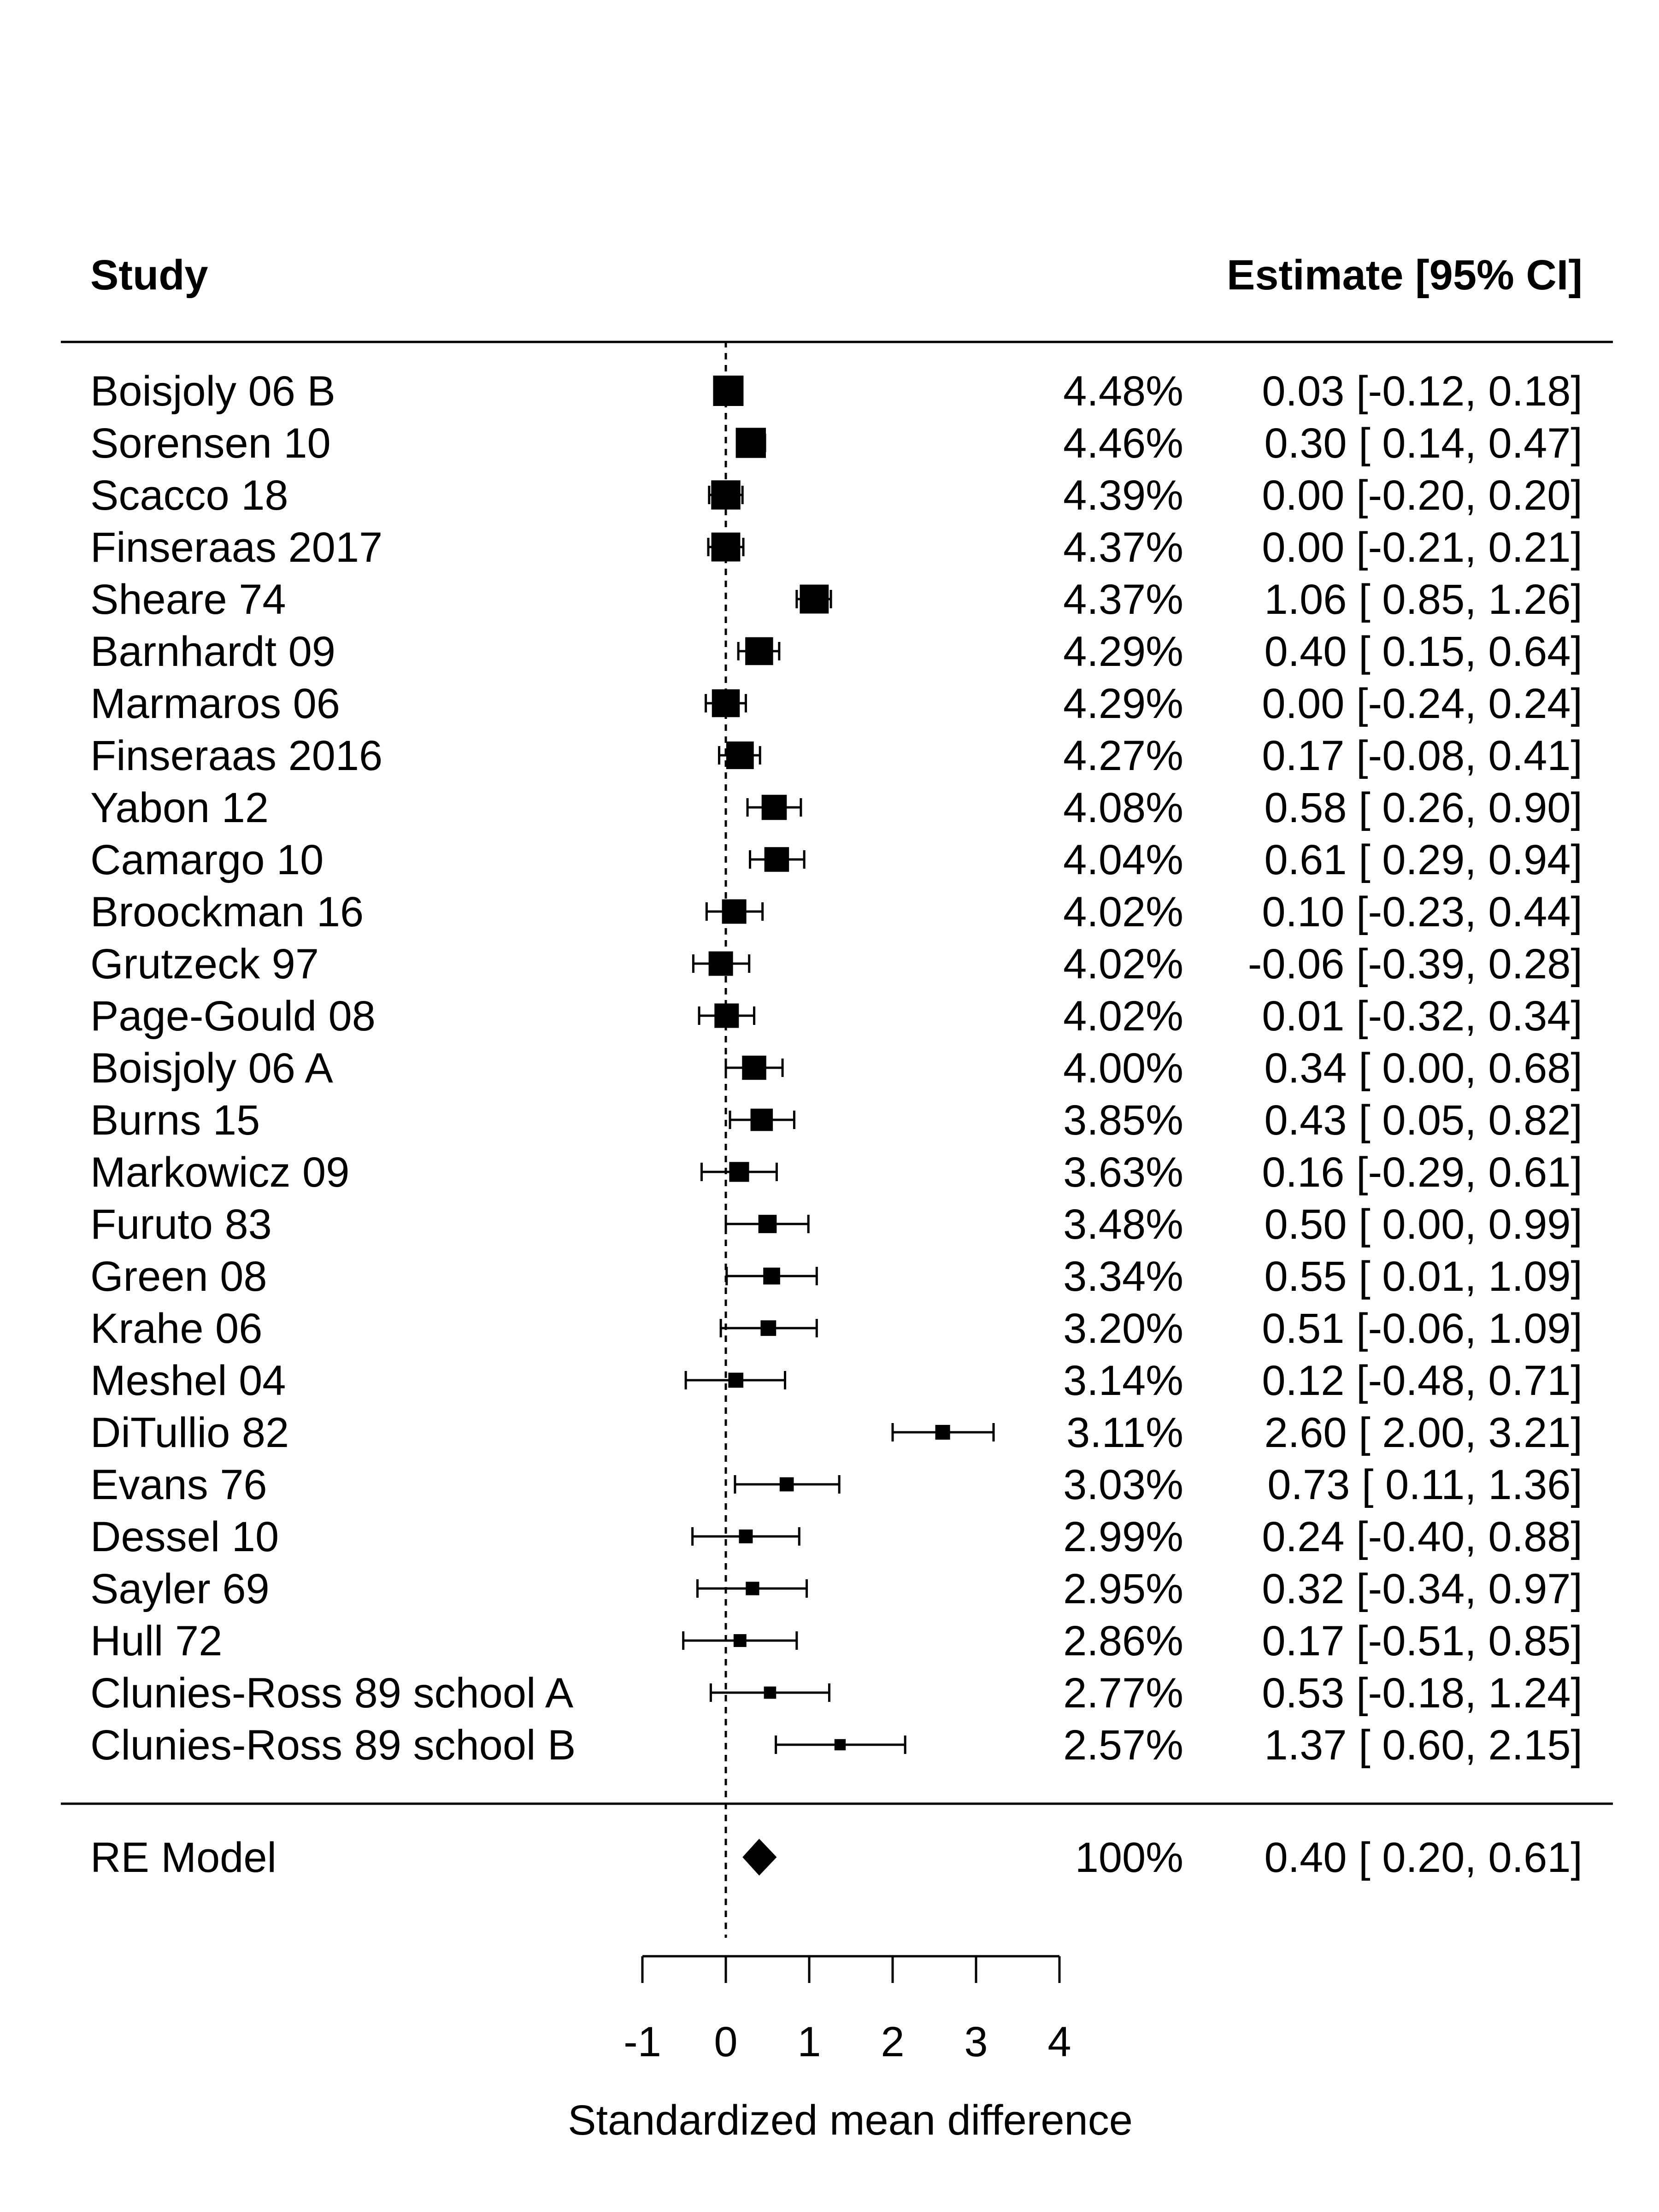 This screenshot has width=1659, height=2212. I want to click on study-weight: 4.29%, so click(1123, 703).